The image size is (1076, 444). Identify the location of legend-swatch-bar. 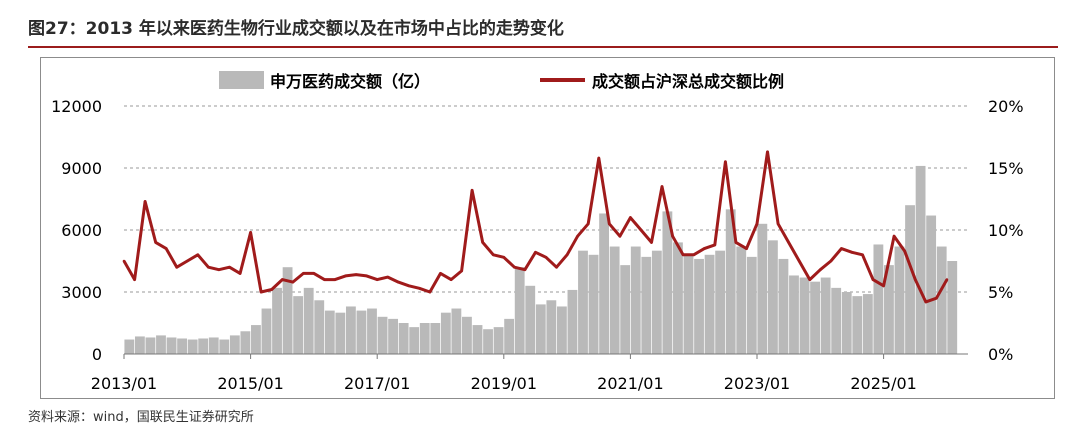
(241, 80).